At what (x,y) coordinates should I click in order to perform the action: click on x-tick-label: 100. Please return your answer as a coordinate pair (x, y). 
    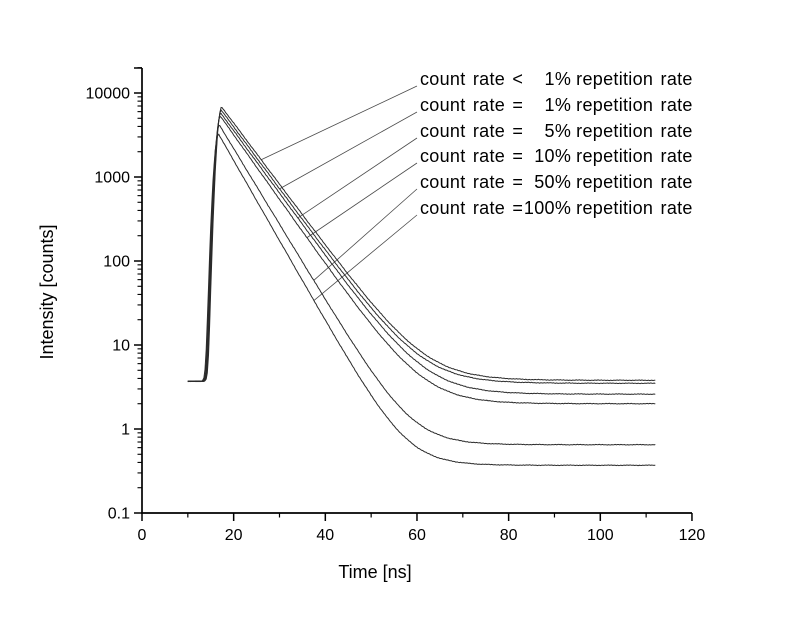
    Looking at the image, I should click on (600, 535).